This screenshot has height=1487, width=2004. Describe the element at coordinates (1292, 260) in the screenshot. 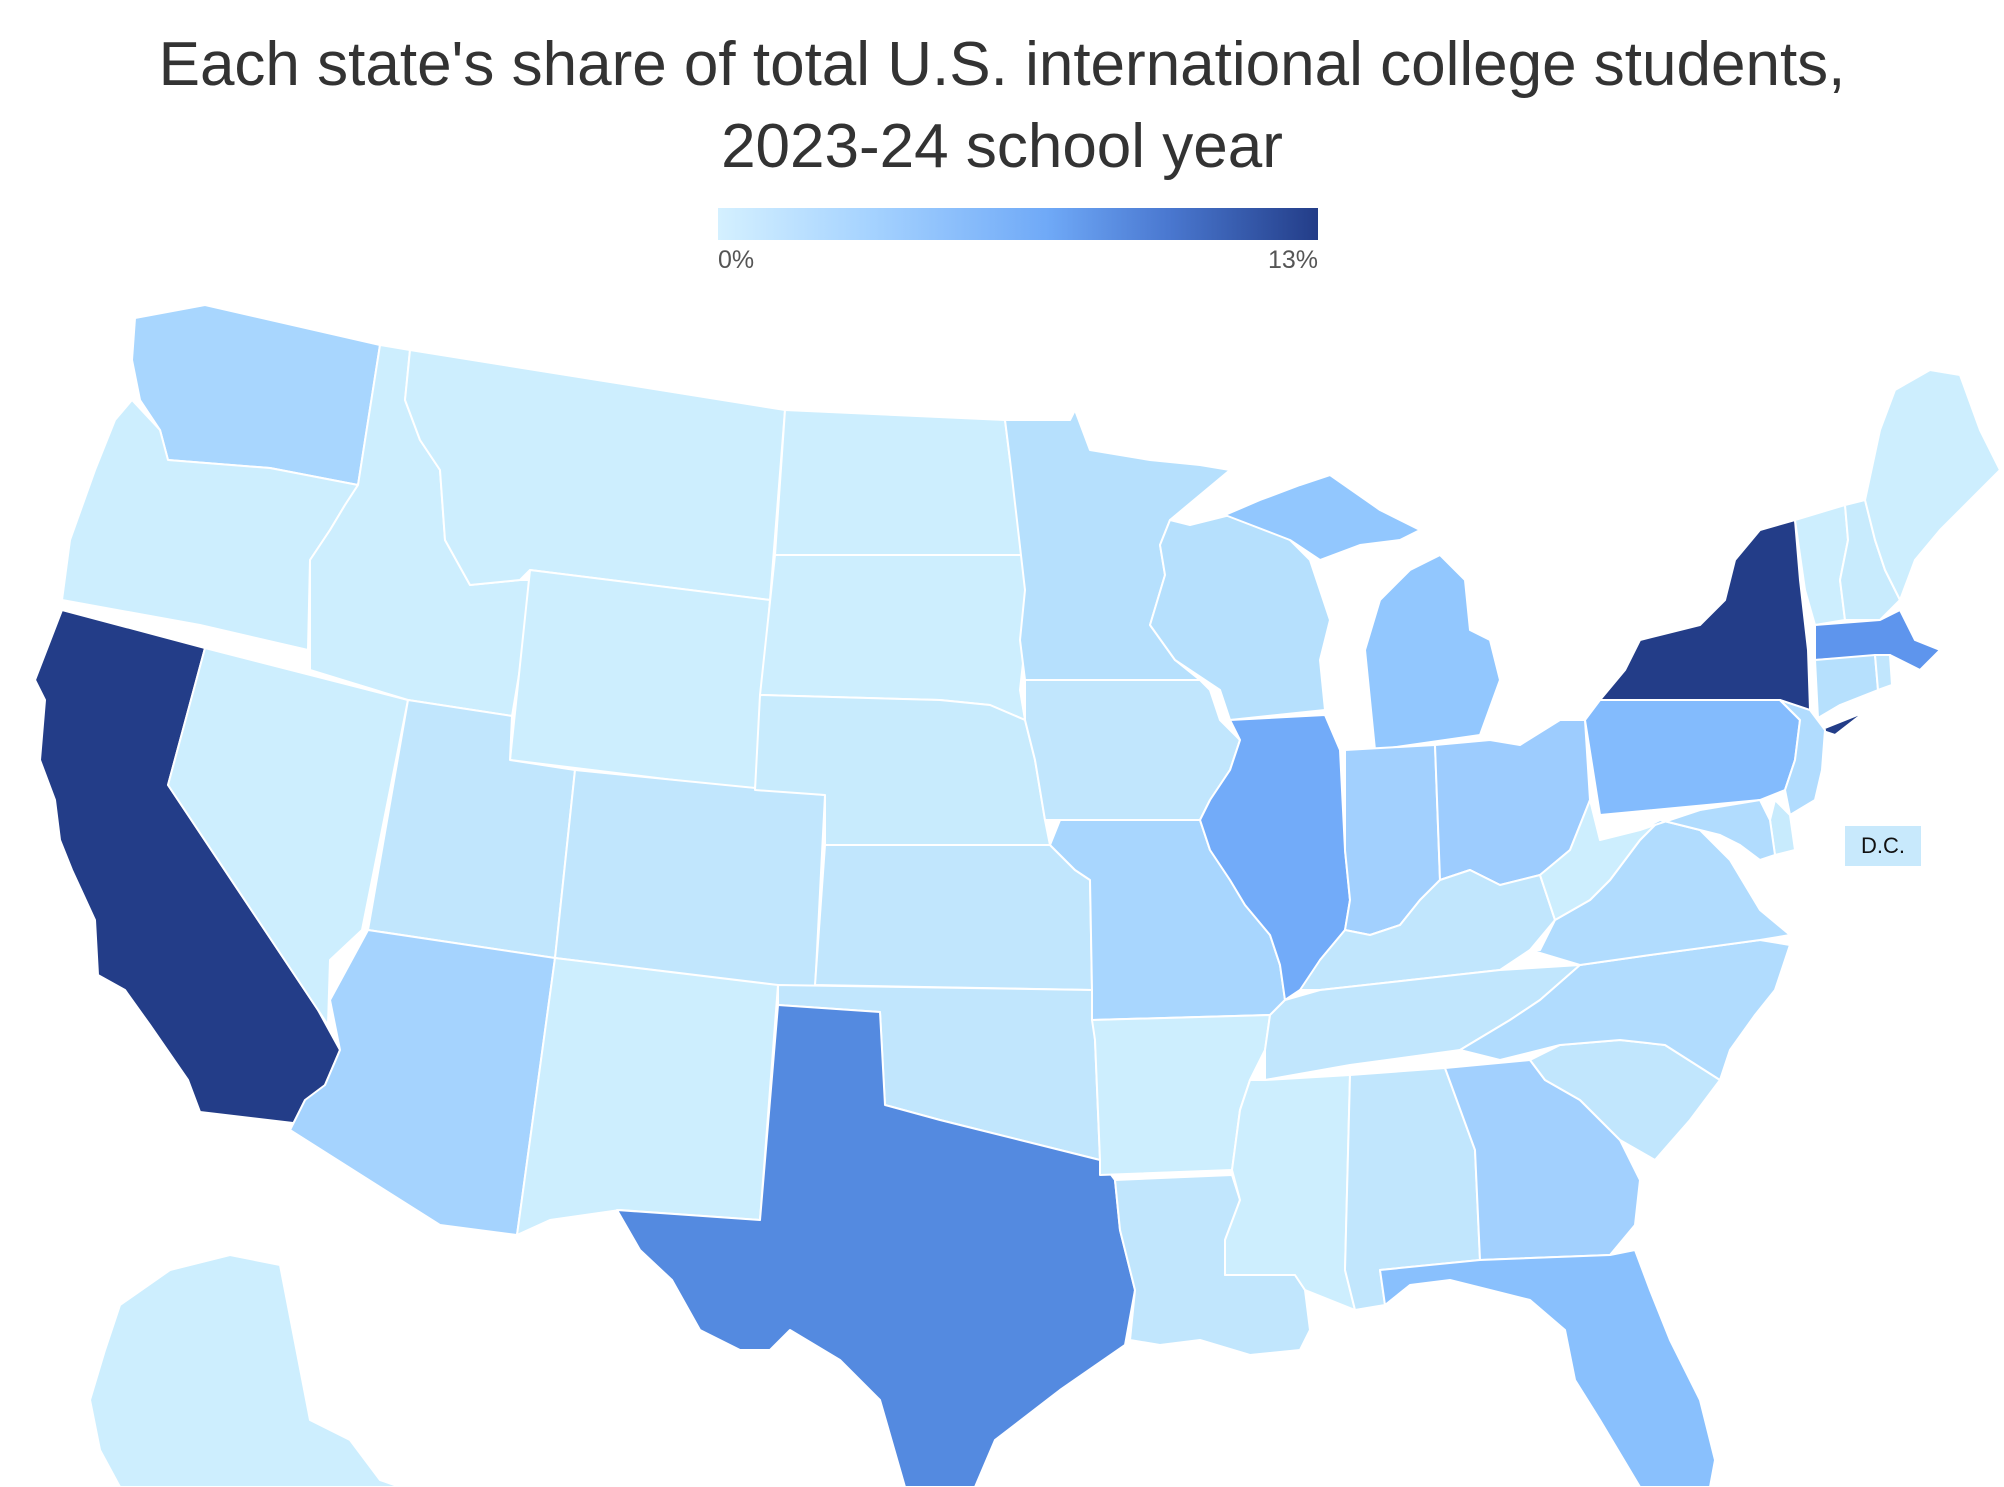

I see `legend-max-label: 13%` at that location.